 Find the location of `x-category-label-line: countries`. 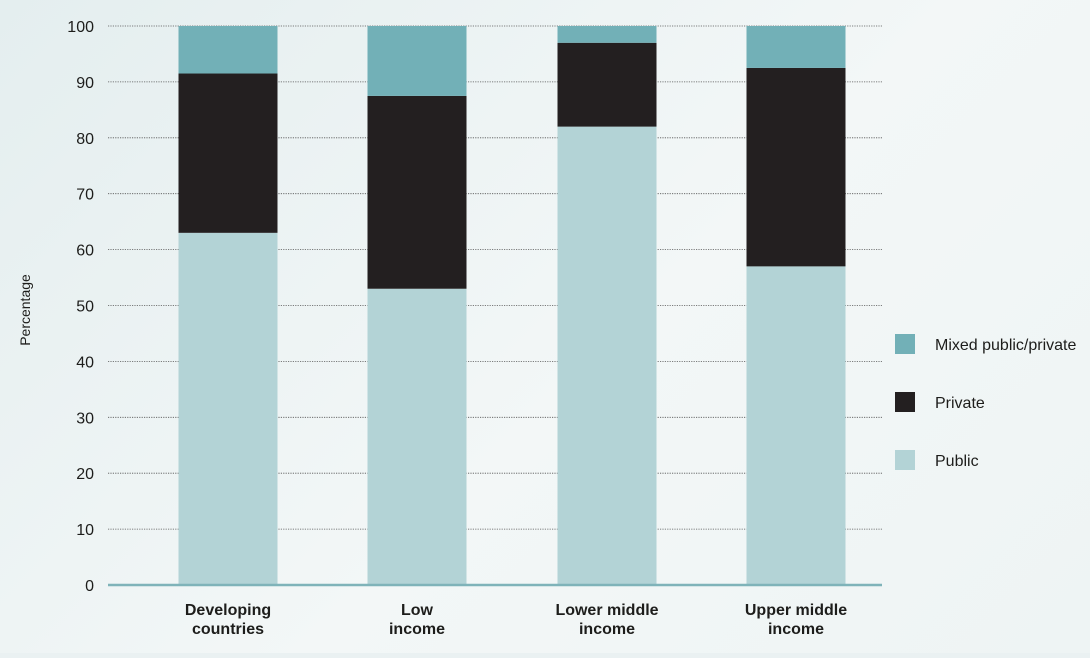

x-category-label-line: countries is located at coordinates (228, 629).